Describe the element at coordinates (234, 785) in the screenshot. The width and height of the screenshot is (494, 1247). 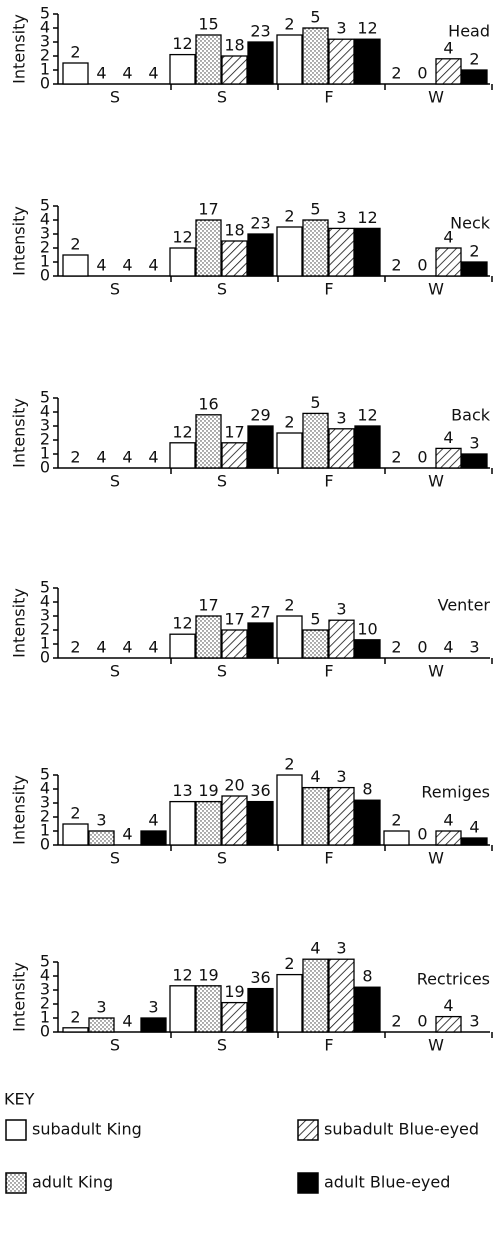
I see `sample-size: 20` at that location.